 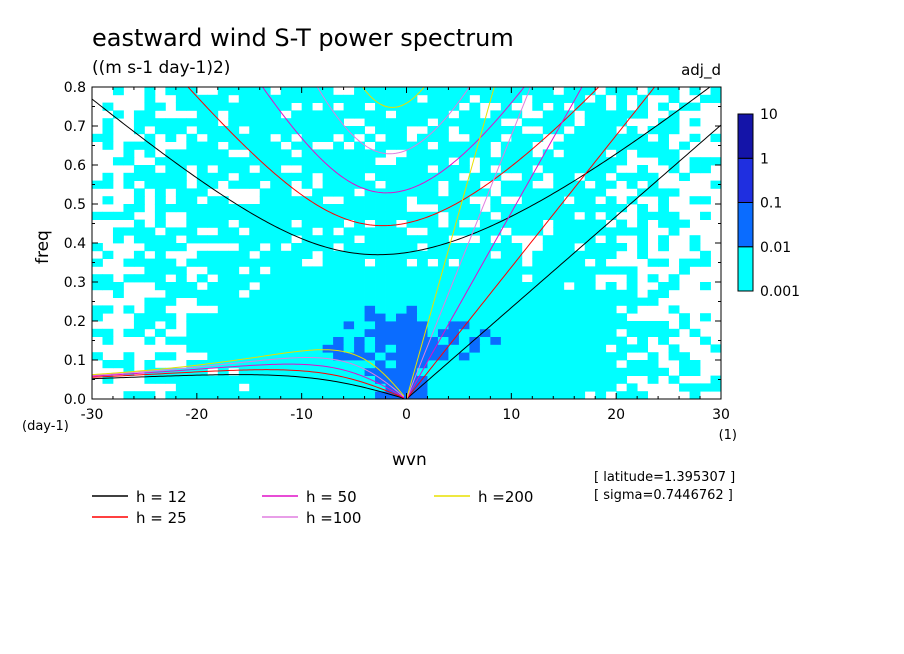 What do you see at coordinates (161, 68) in the screenshot?
I see `chart-subtitle: ((m s-1 day-1)2)` at bounding box center [161, 68].